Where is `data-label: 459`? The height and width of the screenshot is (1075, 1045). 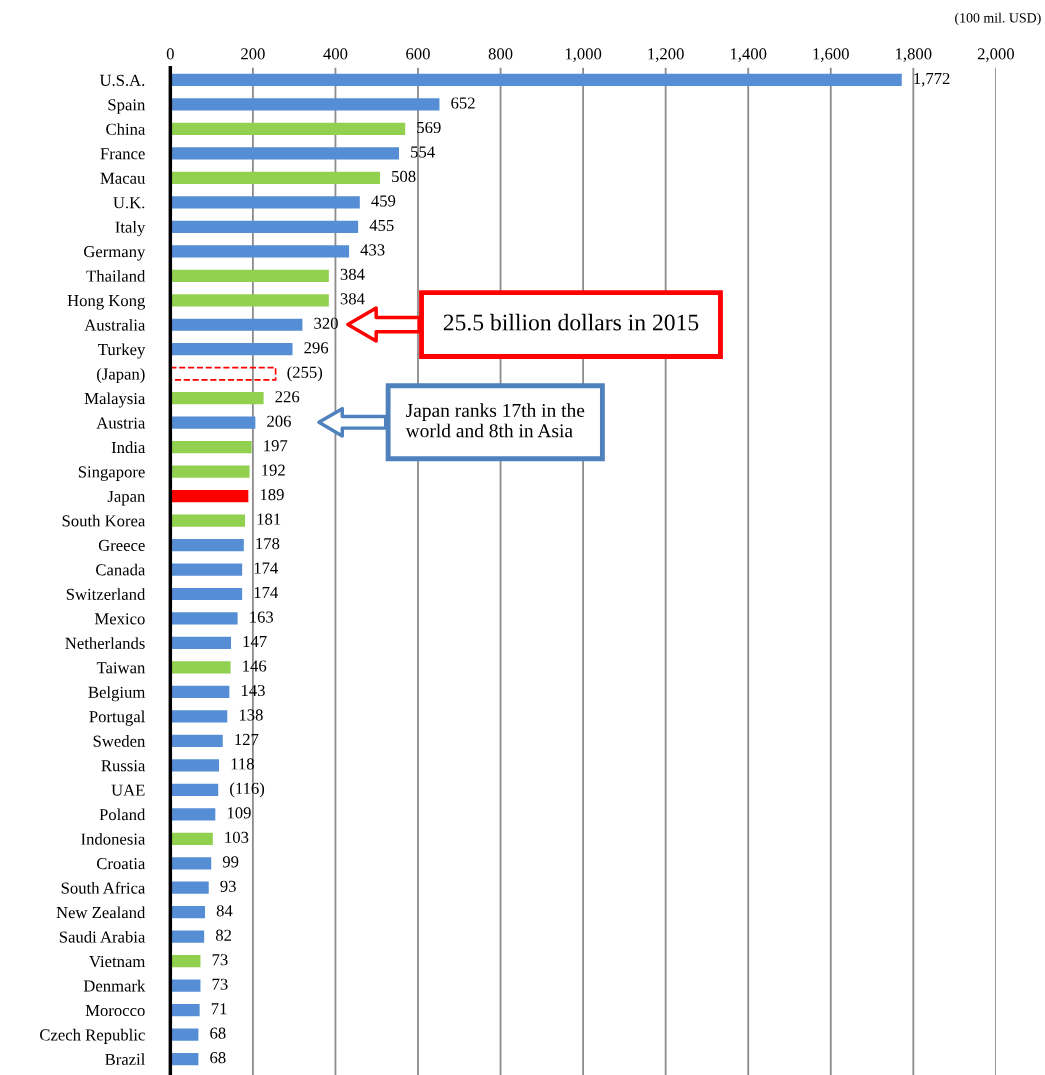
data-label: 459 is located at coordinates (383, 201).